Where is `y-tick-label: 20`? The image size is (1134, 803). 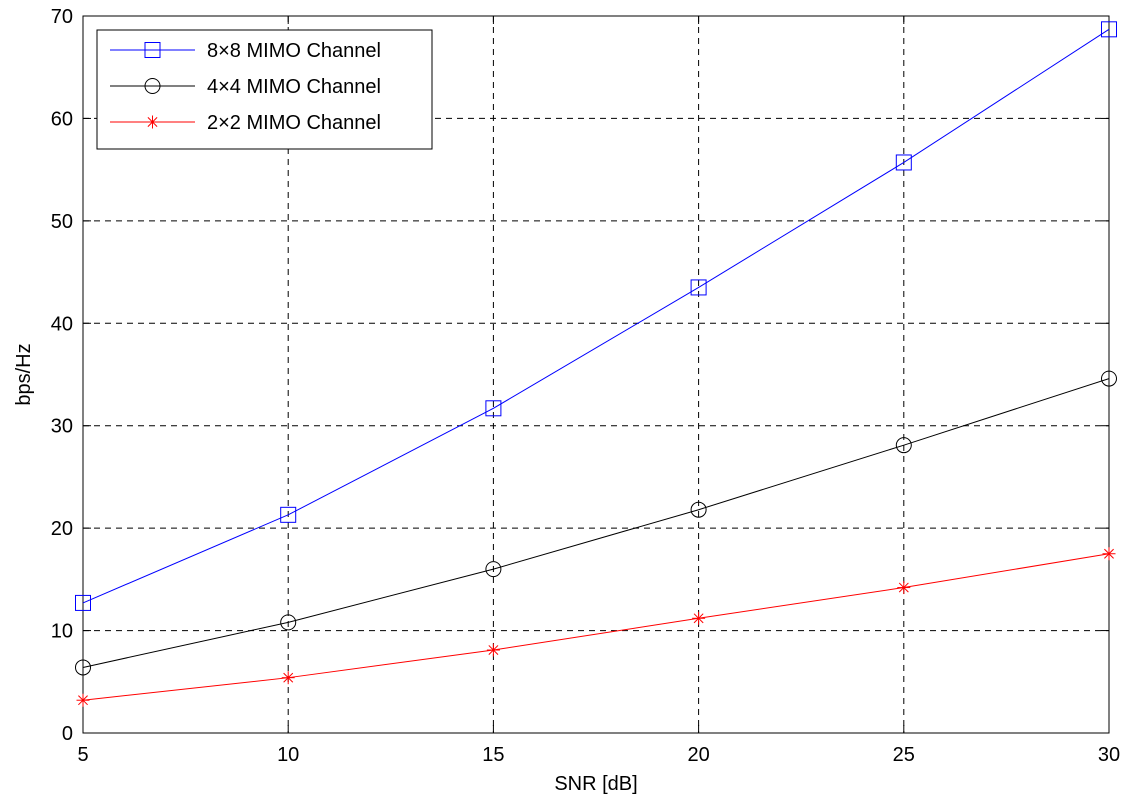
y-tick-label: 20 is located at coordinates (62, 529).